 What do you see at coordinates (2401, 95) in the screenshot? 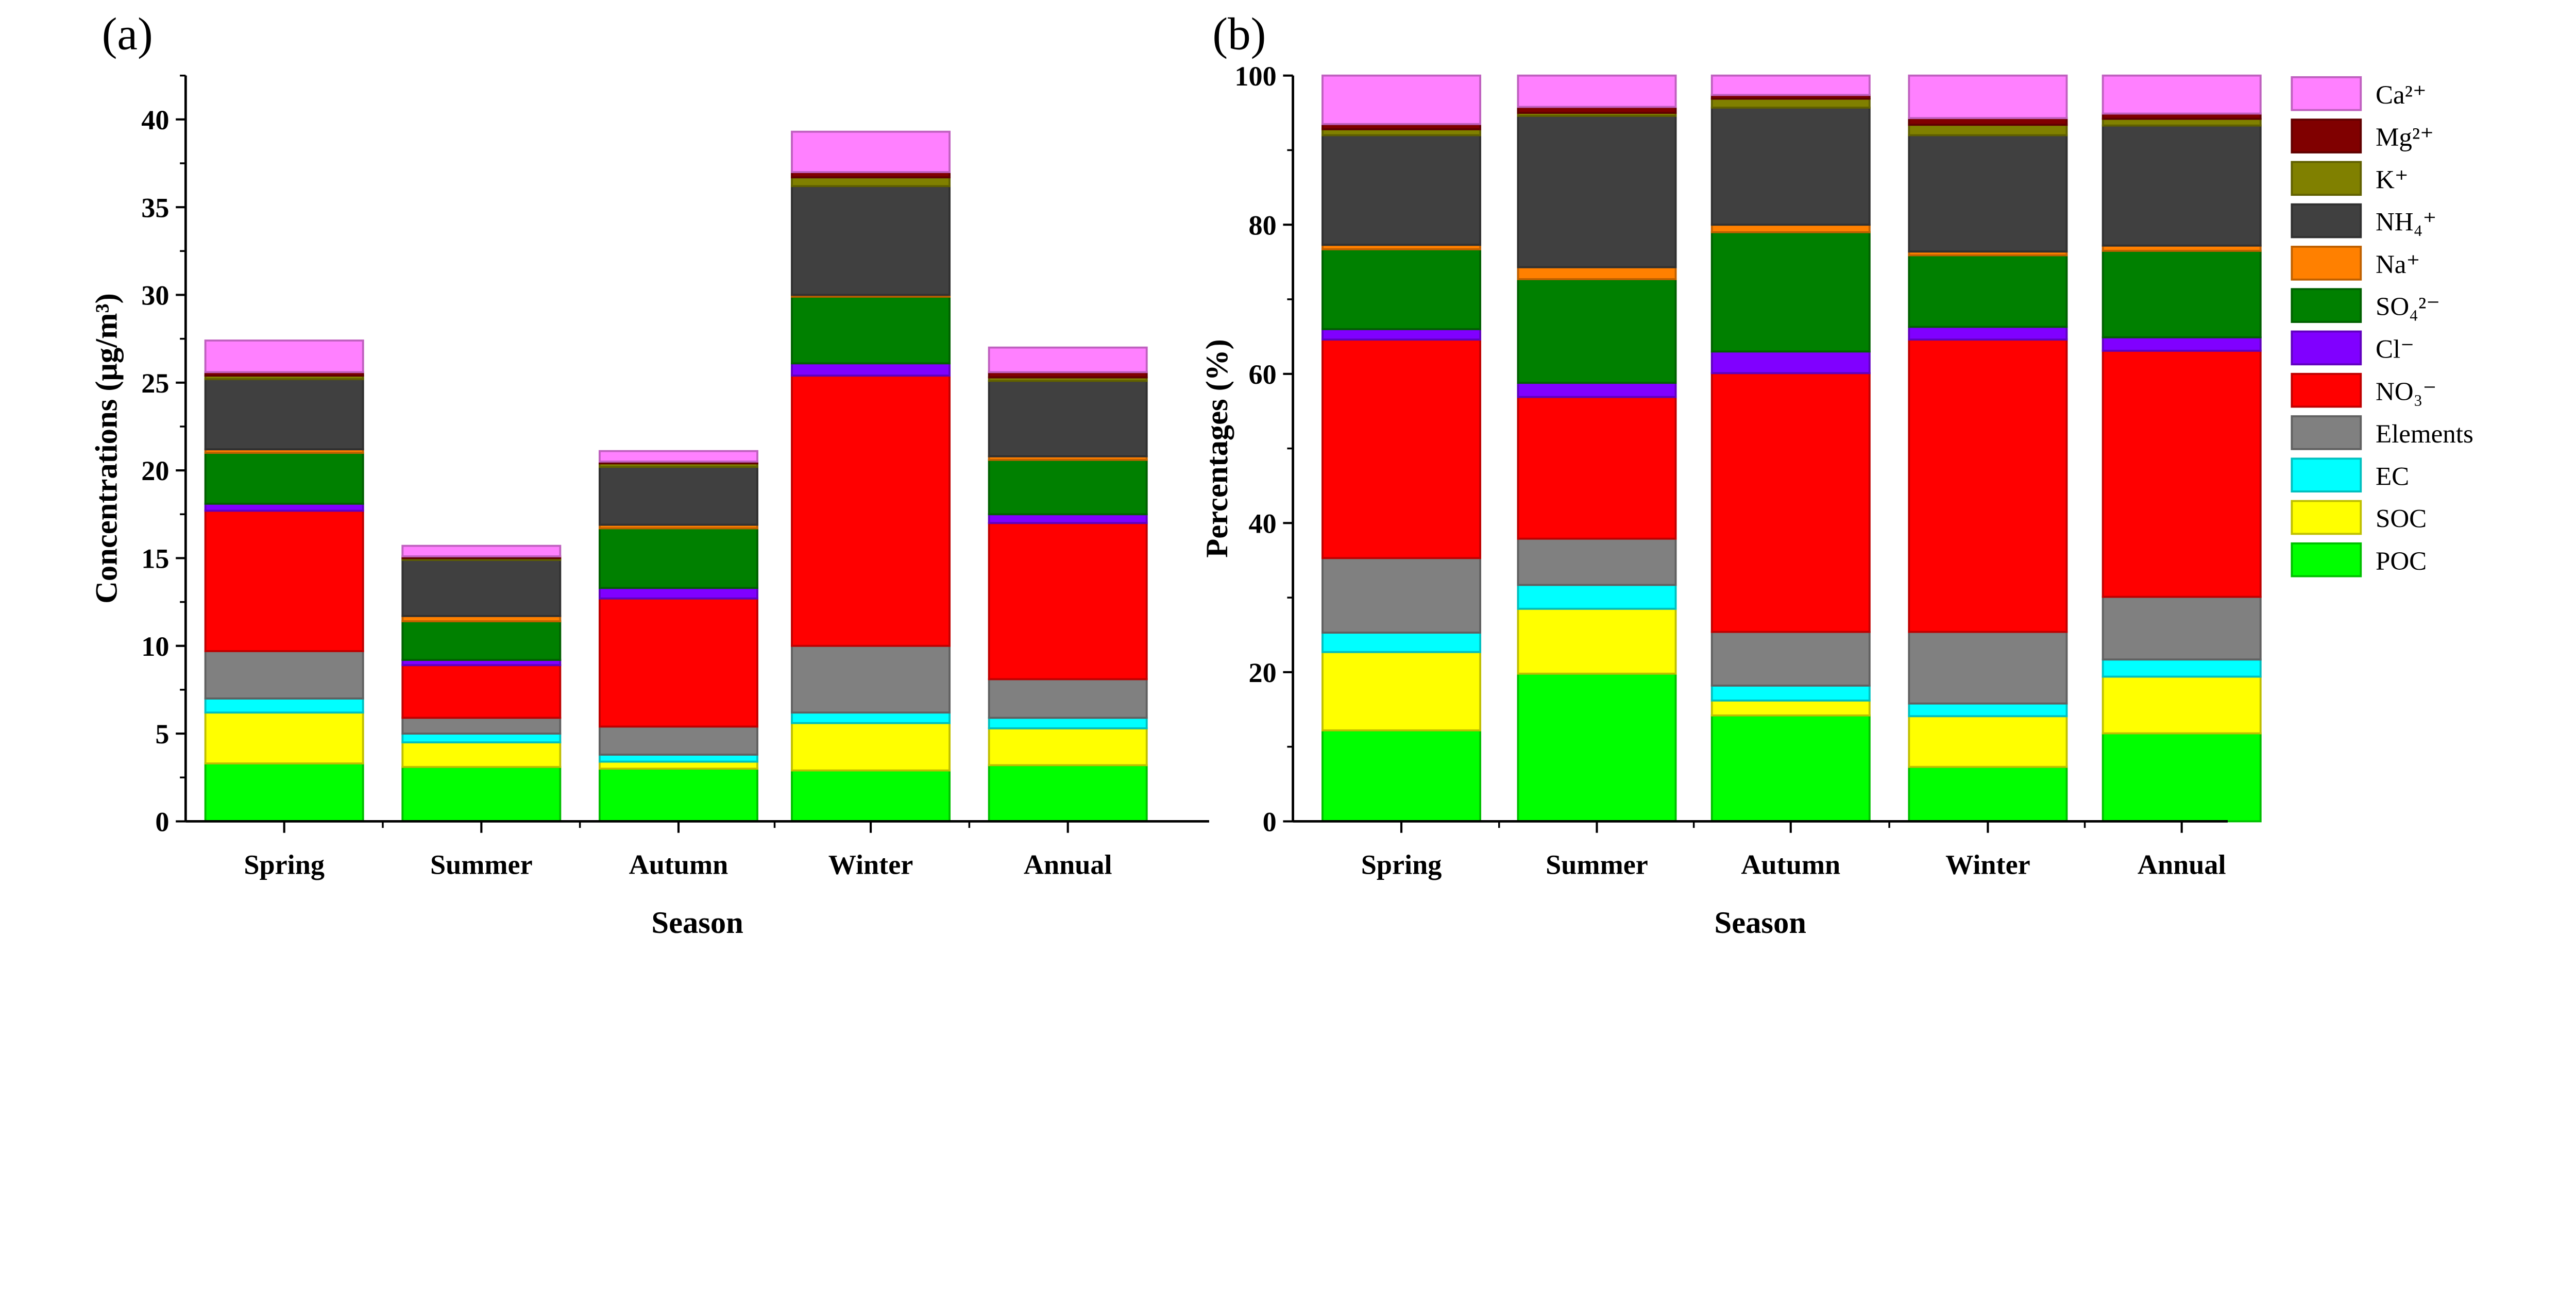
I see `legend-label: Ca²⁺` at bounding box center [2401, 95].